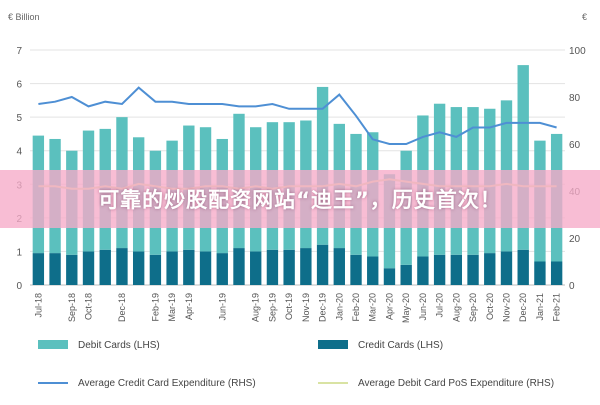 The width and height of the screenshot is (600, 405). I want to click on right-axis-unit: €, so click(584, 17).